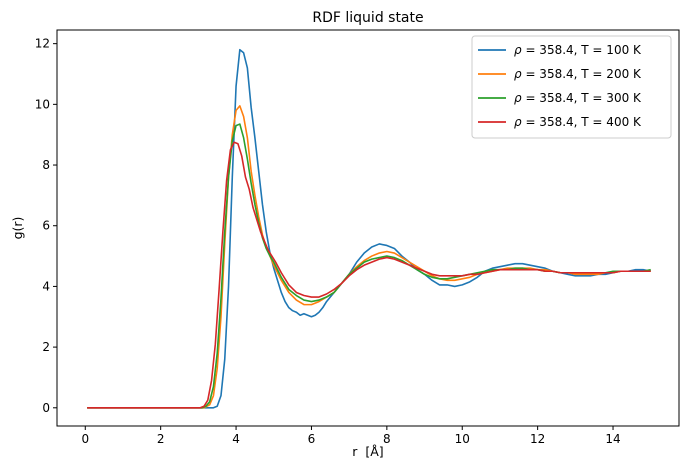 This screenshot has width=687, height=469. I want to click on legend-label-3: ρ = 358.4, T = 300 K, so click(578, 98).